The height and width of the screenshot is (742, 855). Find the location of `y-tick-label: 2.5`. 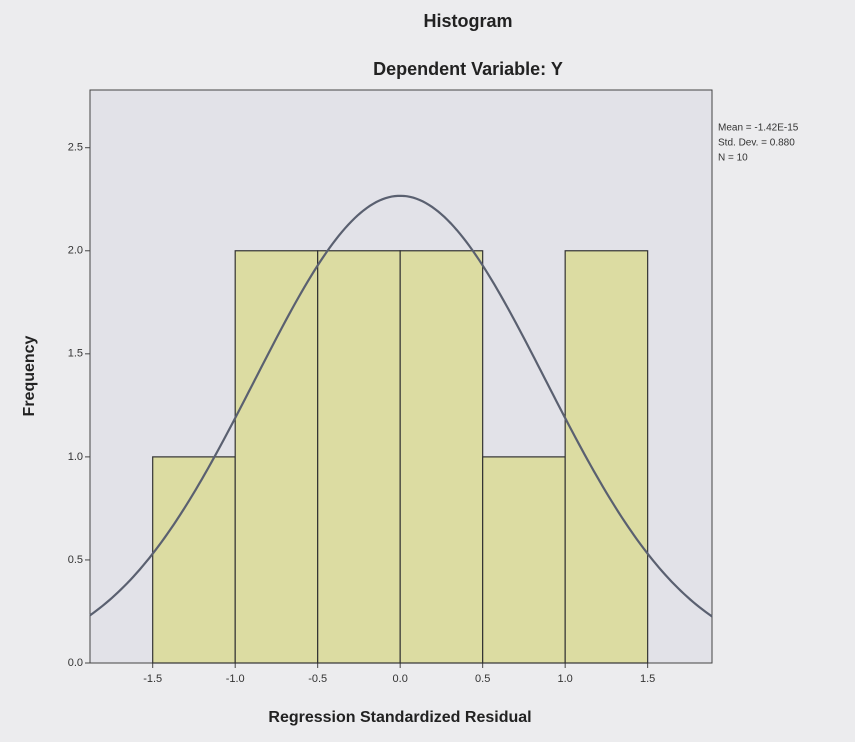

y-tick-label: 2.5 is located at coordinates (75, 148).